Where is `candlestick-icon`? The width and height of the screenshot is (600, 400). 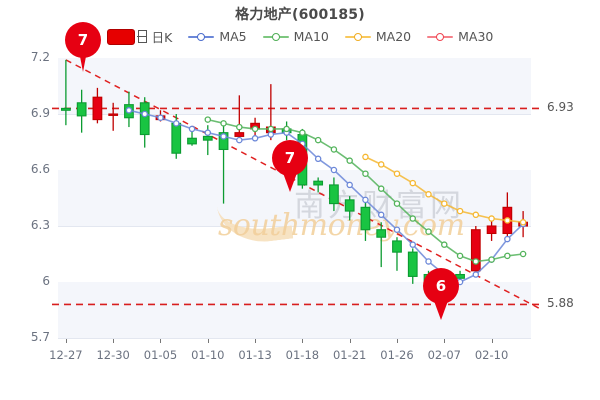 candlestick-icon is located at coordinates (126, 36).